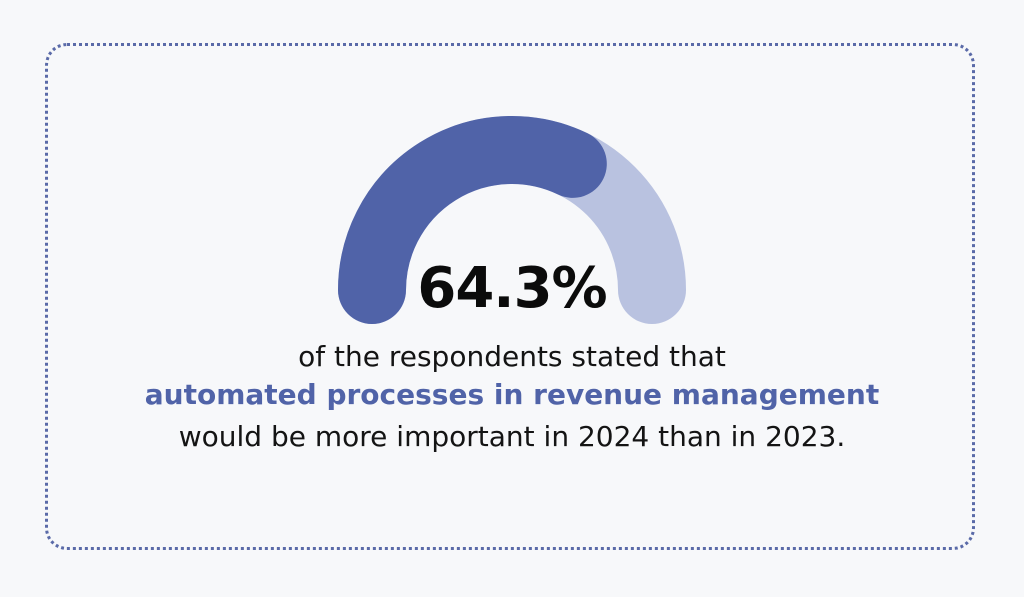 This screenshot has width=1024, height=597. What do you see at coordinates (512, 356) in the screenshot?
I see `caption-line-1: of the respondents stated that` at bounding box center [512, 356].